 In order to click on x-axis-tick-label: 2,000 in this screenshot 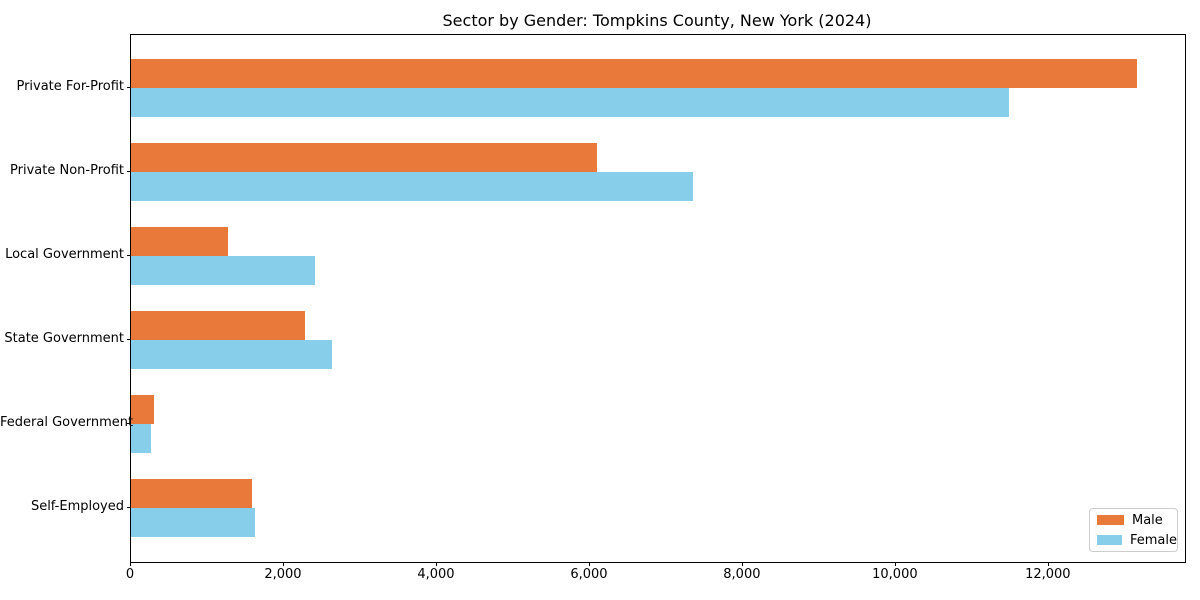, I will do `click(283, 574)`.